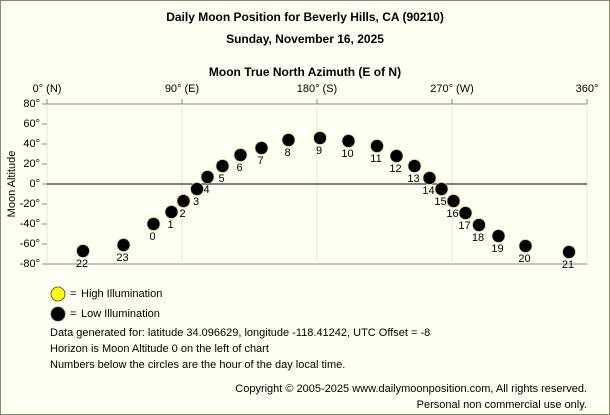 The image size is (610, 415). I want to click on hour-label: 10, so click(347, 154).